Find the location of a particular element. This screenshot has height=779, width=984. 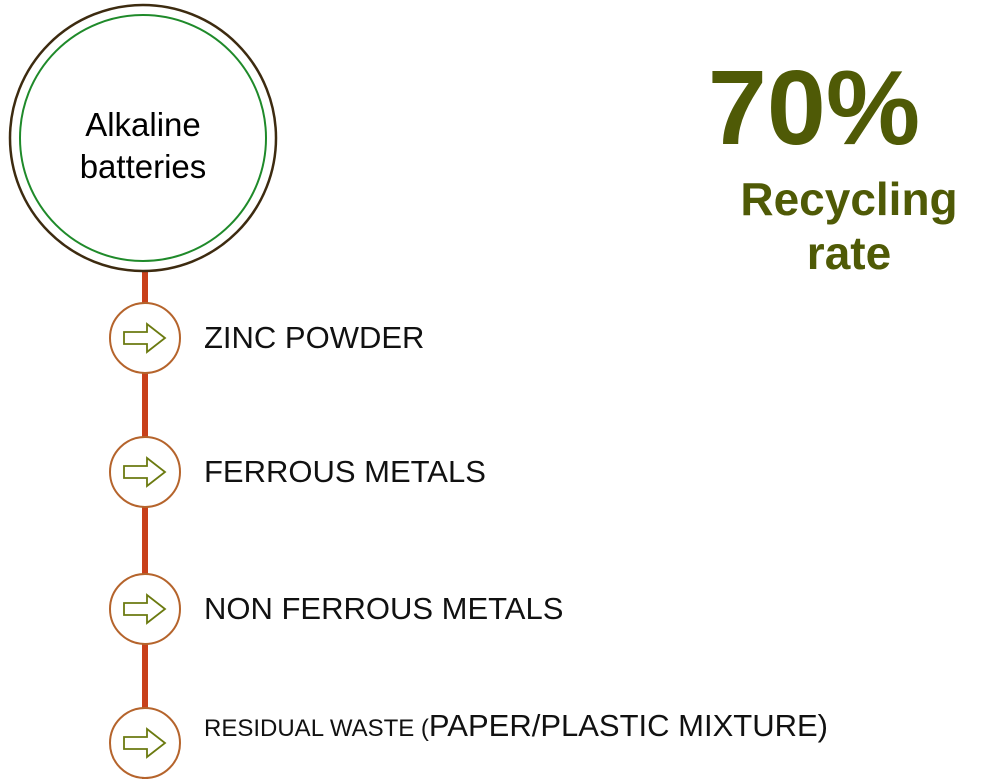

item-label-residual-waste: RESIDUAL WASTE (PAPER/PLASTIC MIXTURE) is located at coordinates (516, 727).